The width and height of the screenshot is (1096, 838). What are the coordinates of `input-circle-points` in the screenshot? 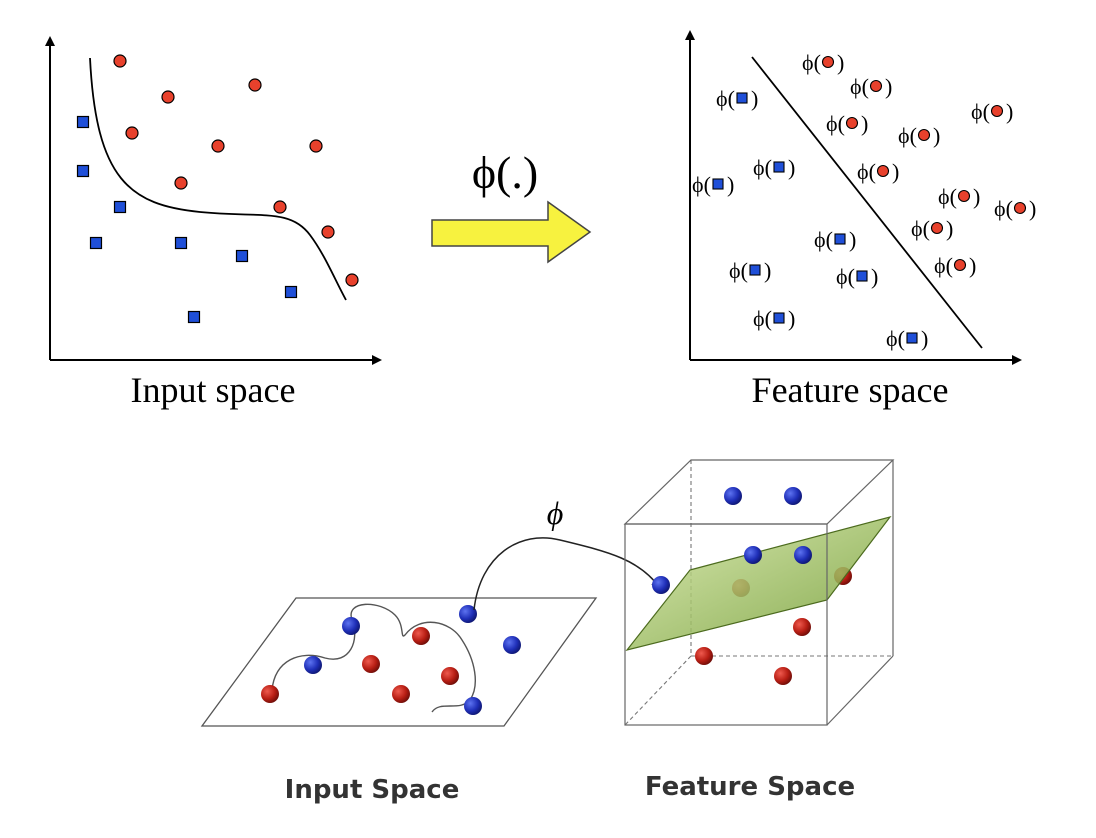 It's located at (236, 170).